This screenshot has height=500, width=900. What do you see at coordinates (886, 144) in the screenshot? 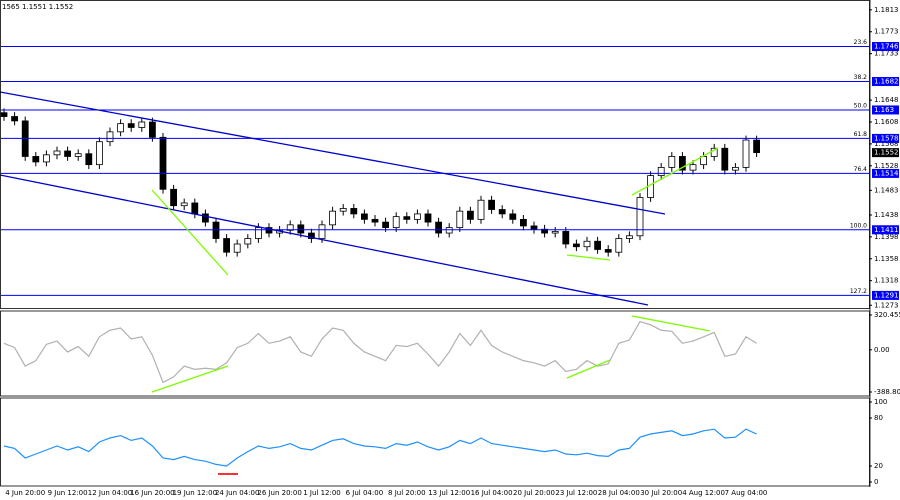
I see `y-tick-label: 1.1568` at bounding box center [886, 144].